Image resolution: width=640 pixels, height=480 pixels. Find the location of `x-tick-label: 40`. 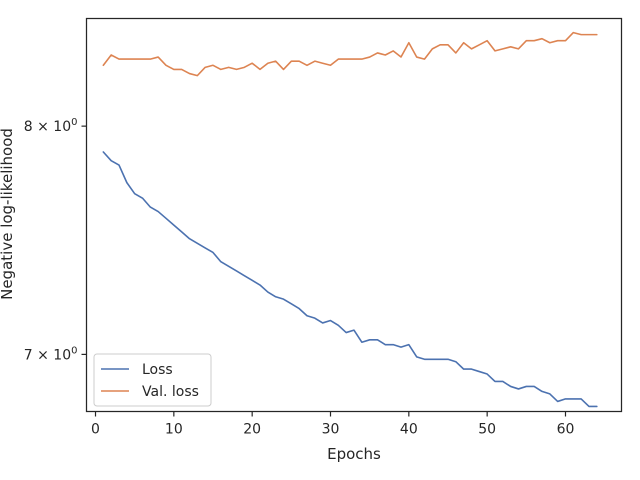

x-tick-label: 40 is located at coordinates (409, 430).